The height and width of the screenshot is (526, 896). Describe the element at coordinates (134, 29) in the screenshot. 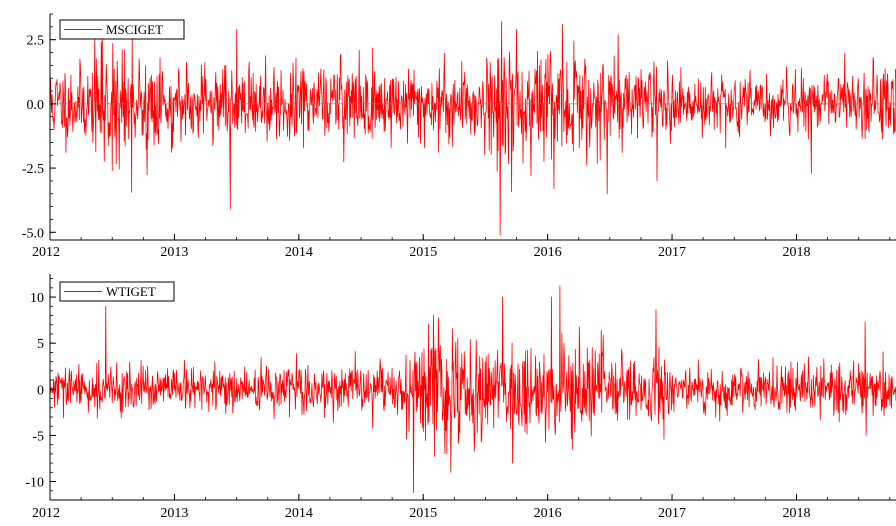

I see `legend-label: MSCIGET` at that location.